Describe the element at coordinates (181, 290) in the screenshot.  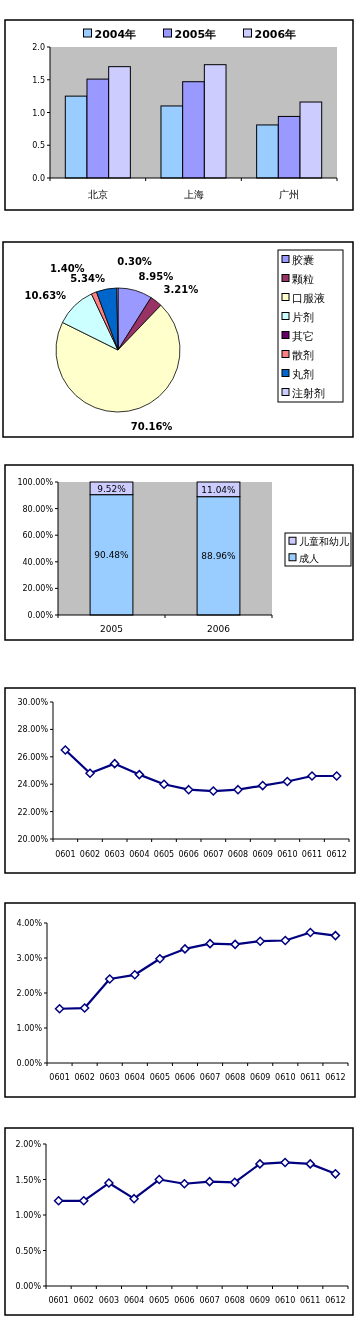
I see `data-label: 3.21%` at that location.